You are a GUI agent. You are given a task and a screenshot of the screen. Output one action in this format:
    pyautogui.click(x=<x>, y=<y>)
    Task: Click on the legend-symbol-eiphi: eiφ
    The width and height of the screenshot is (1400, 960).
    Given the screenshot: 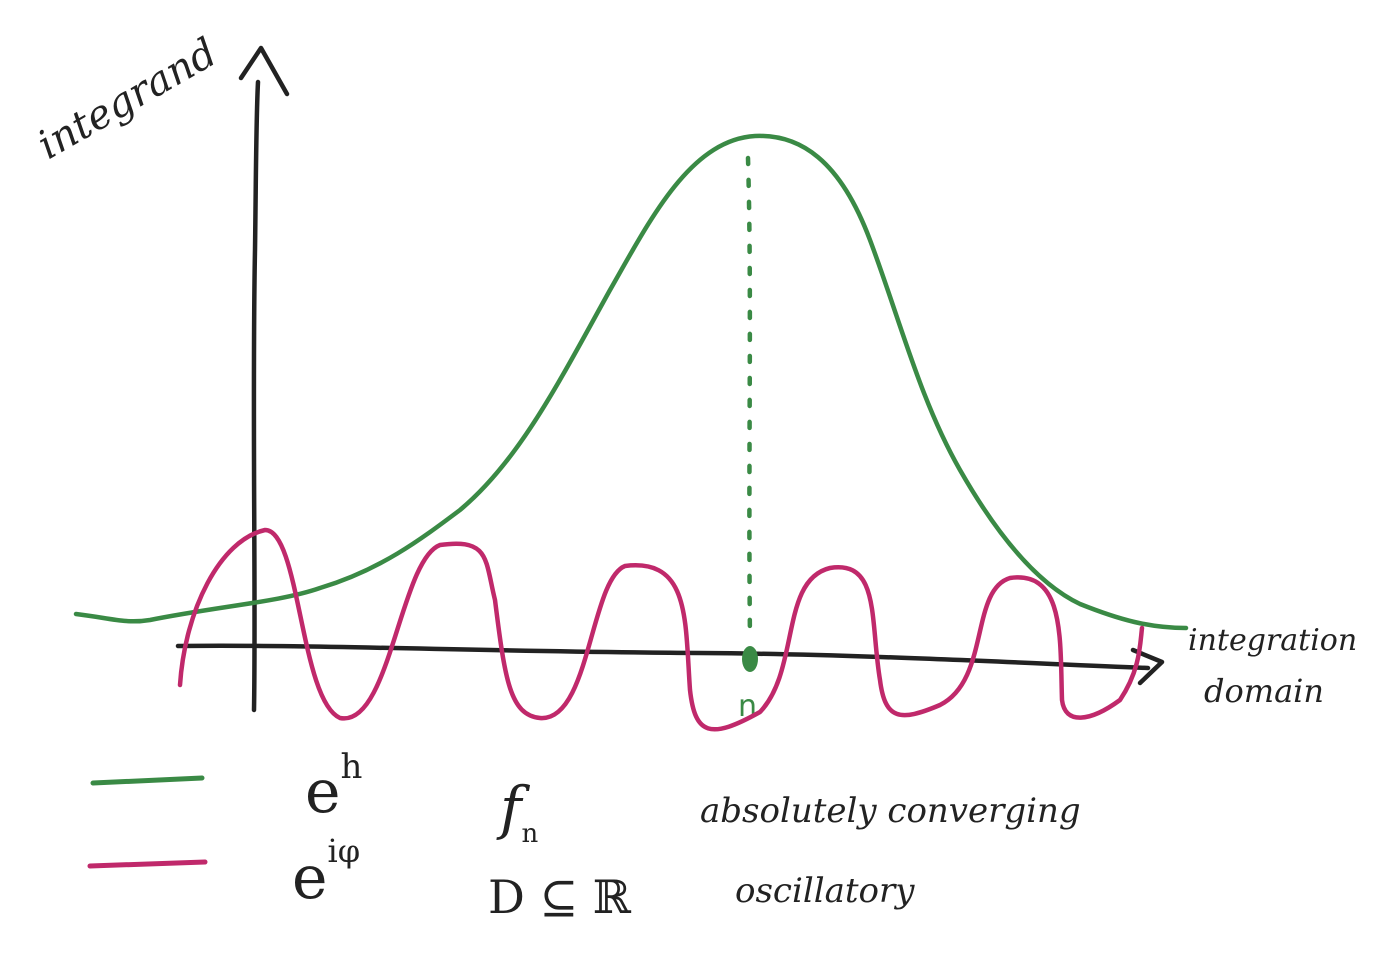 What is the action you would take?
    pyautogui.click(x=326, y=872)
    